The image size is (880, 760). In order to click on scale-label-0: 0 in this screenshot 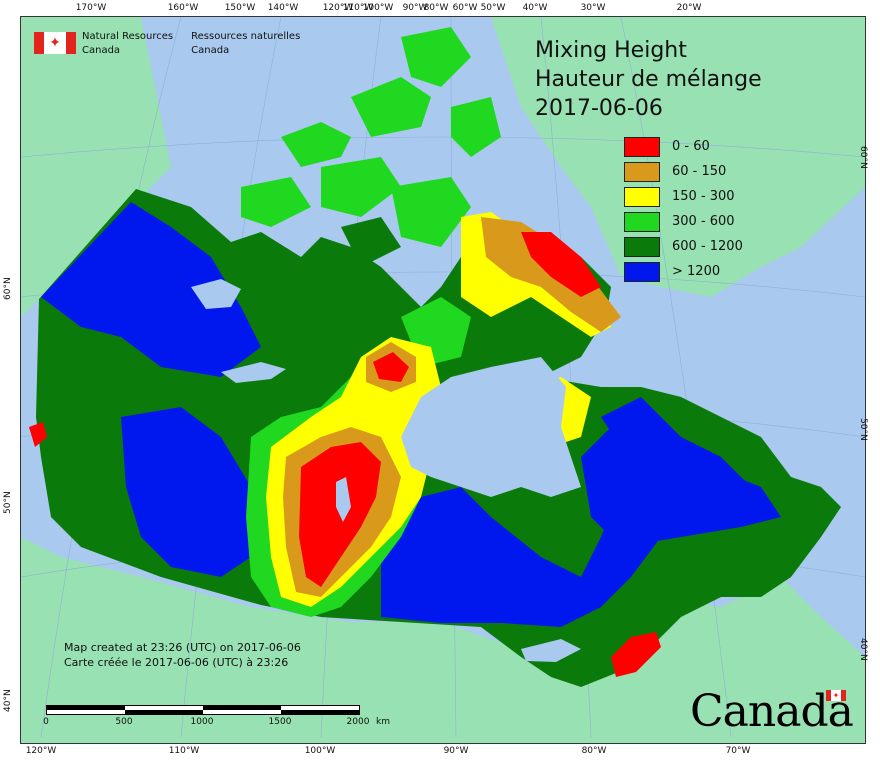, I will do `click(46, 722)`.